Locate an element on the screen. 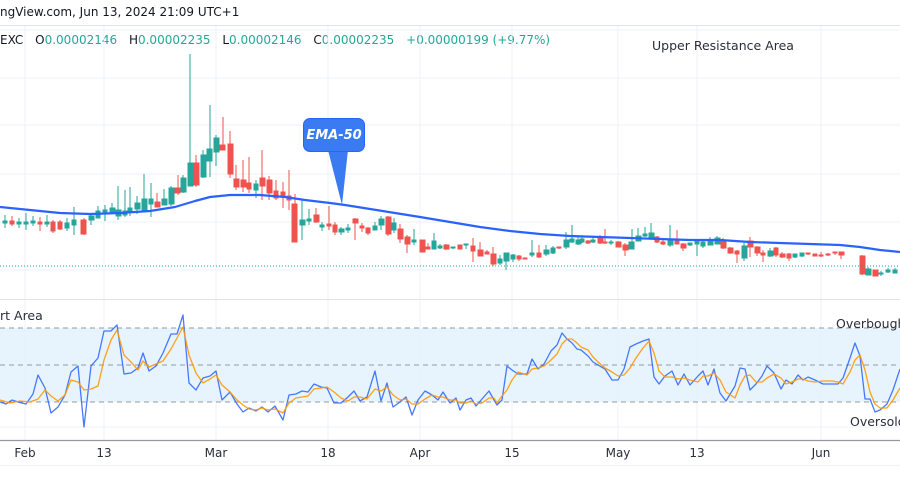 This screenshot has height=500, width=900. oversold-label: Oversolo is located at coordinates (875, 421).